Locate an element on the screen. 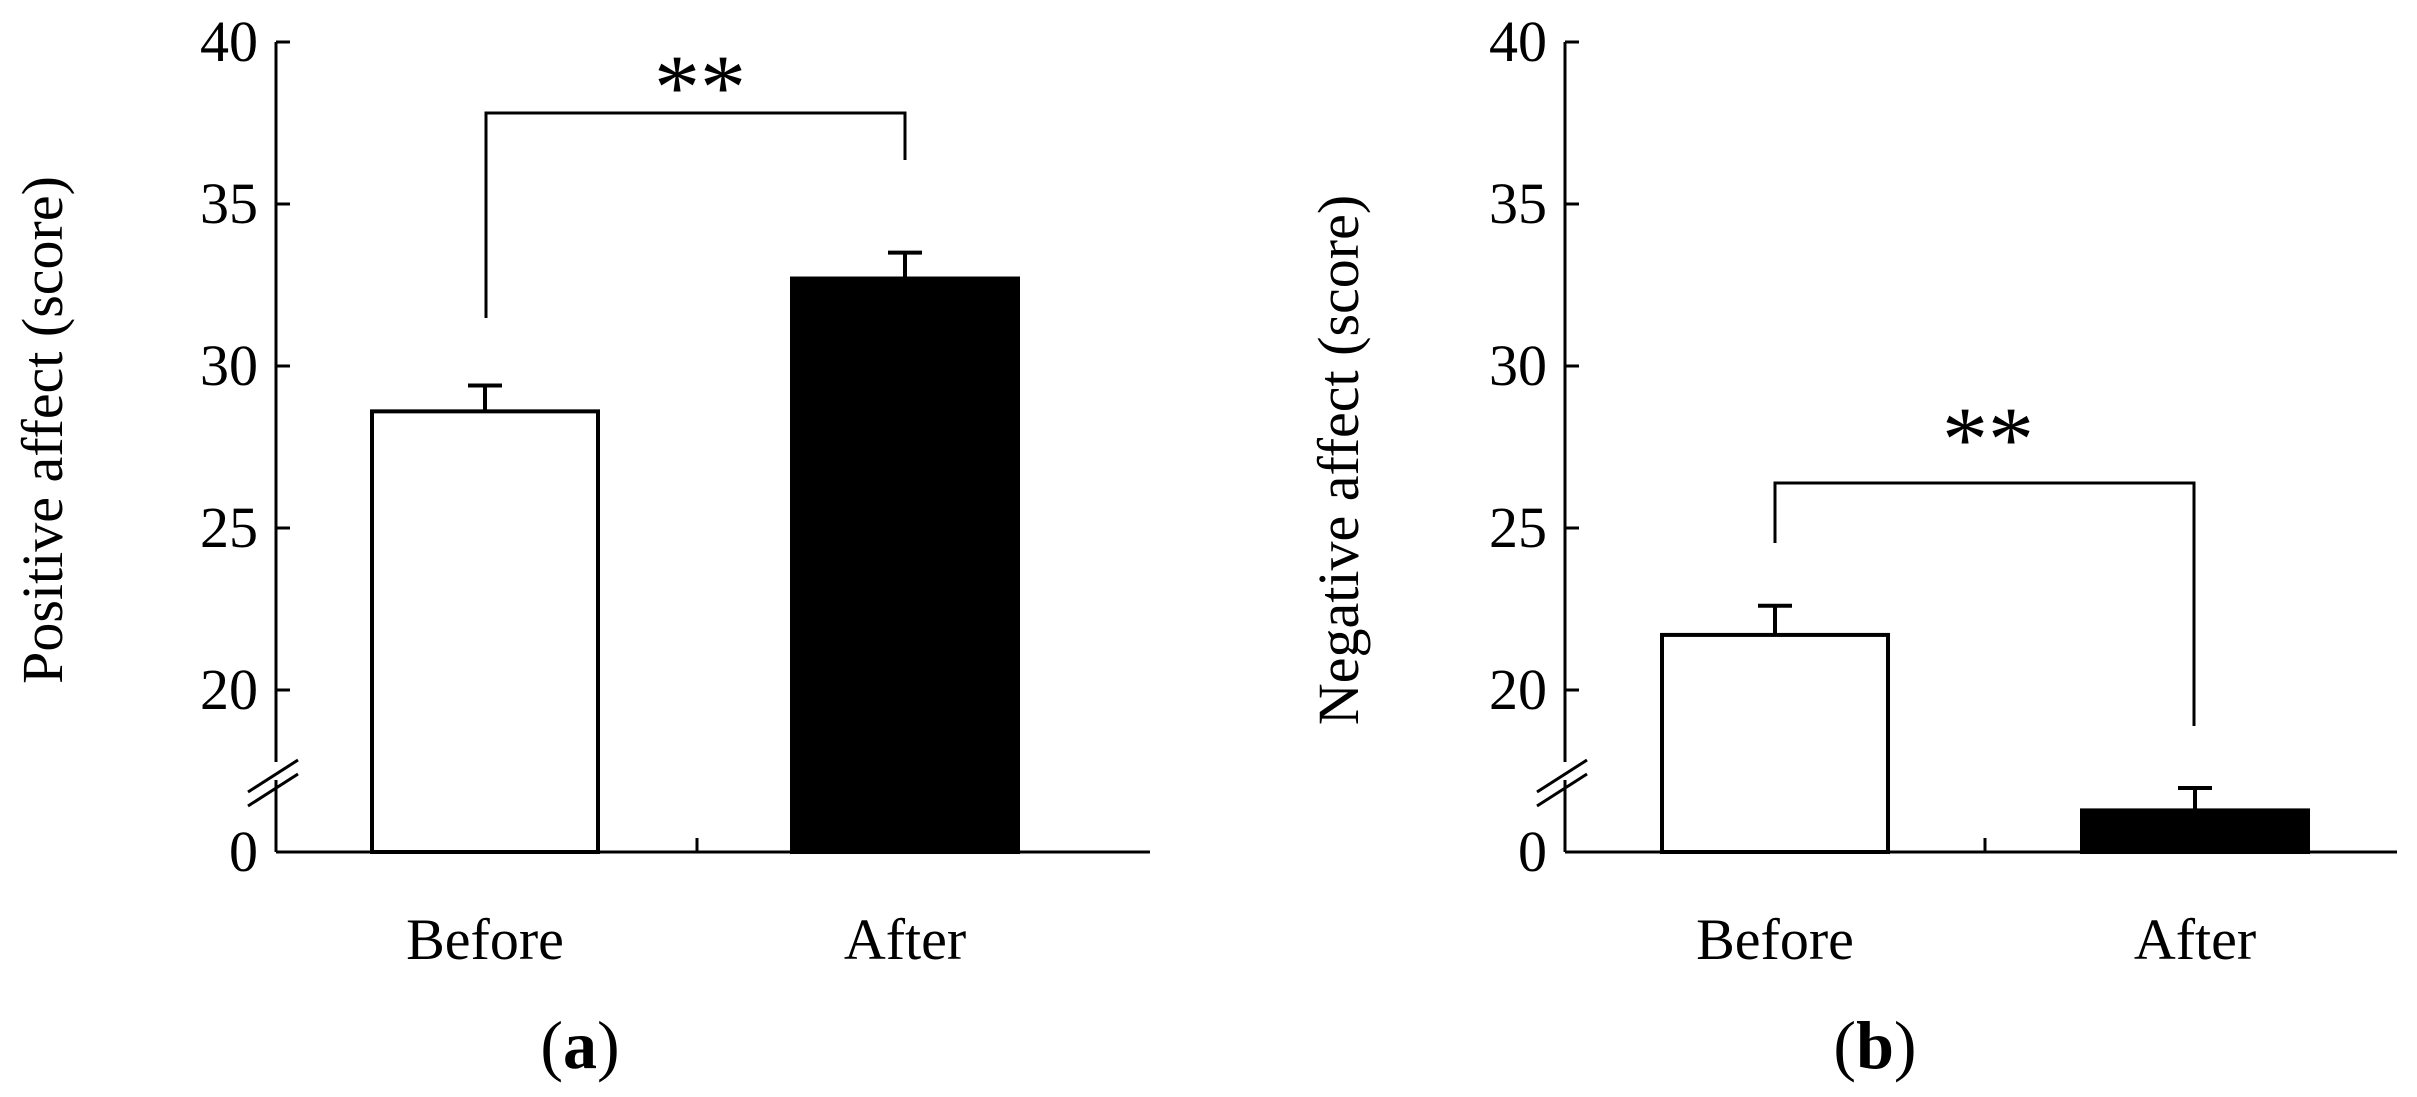 Image resolution: width=2417 pixels, height=1097 pixels. panel-label: (a) is located at coordinates (579, 1045).